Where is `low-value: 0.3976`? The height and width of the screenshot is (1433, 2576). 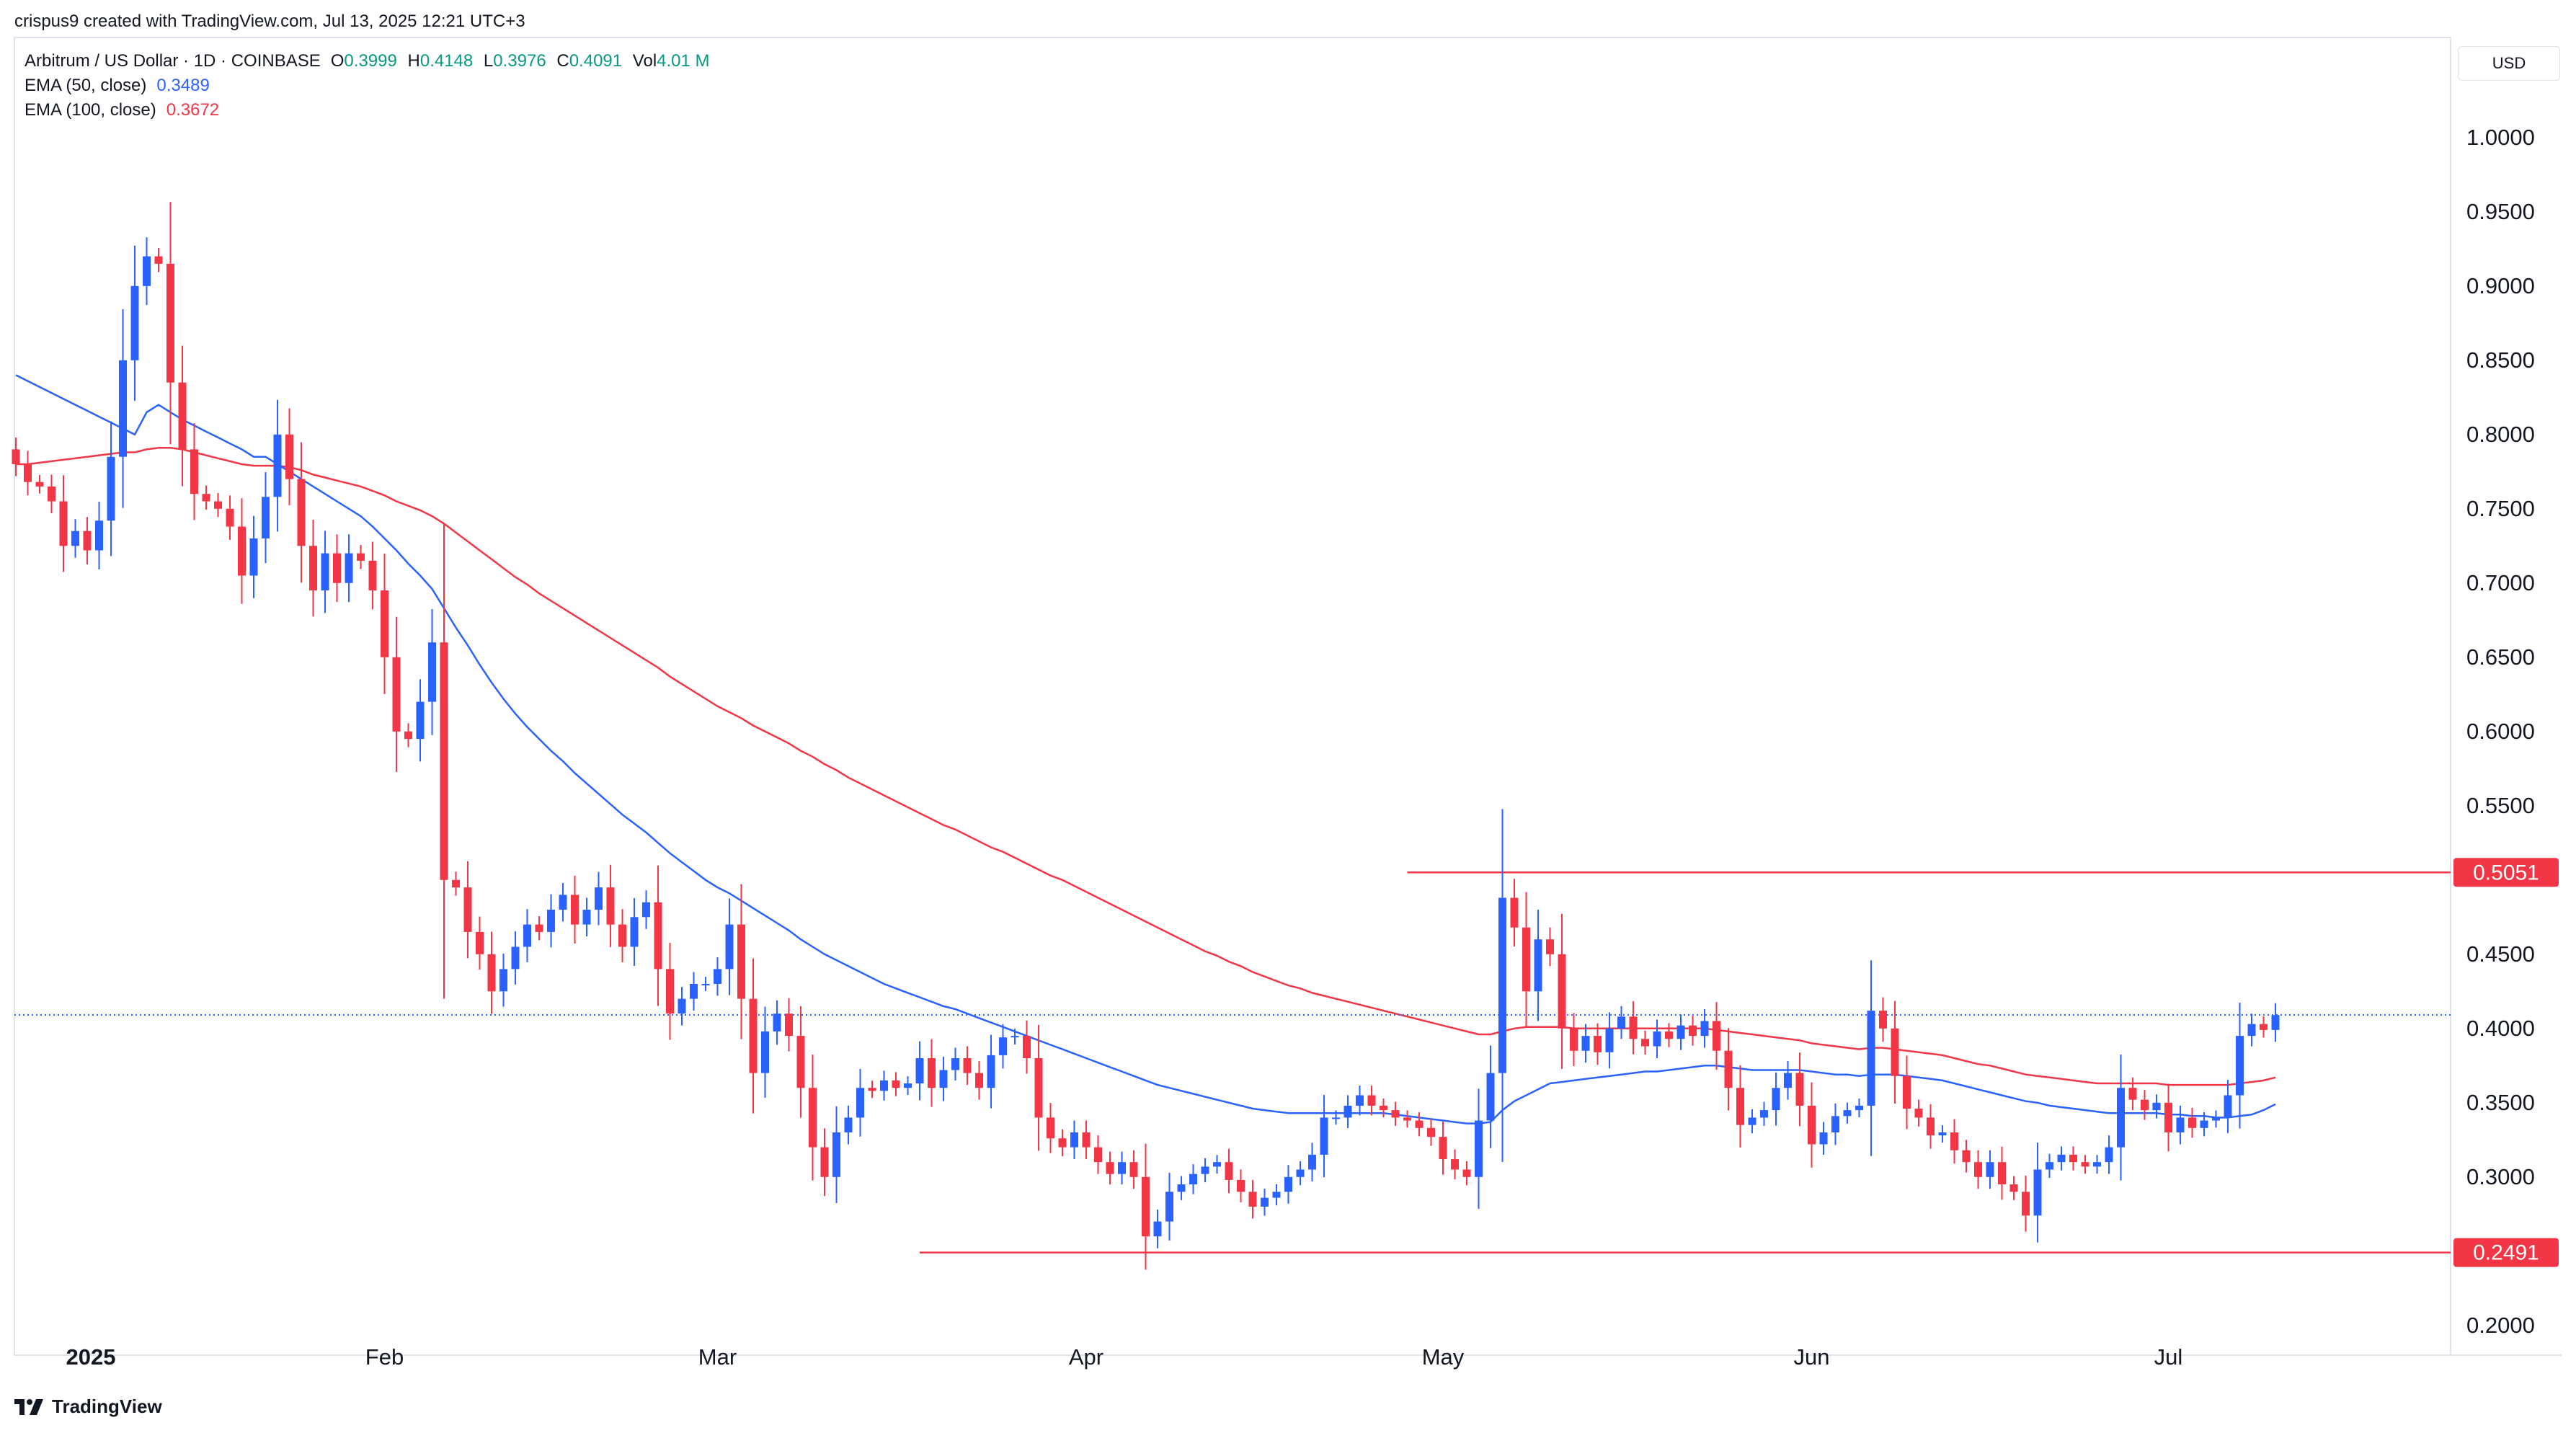
low-value: 0.3976 is located at coordinates (519, 61).